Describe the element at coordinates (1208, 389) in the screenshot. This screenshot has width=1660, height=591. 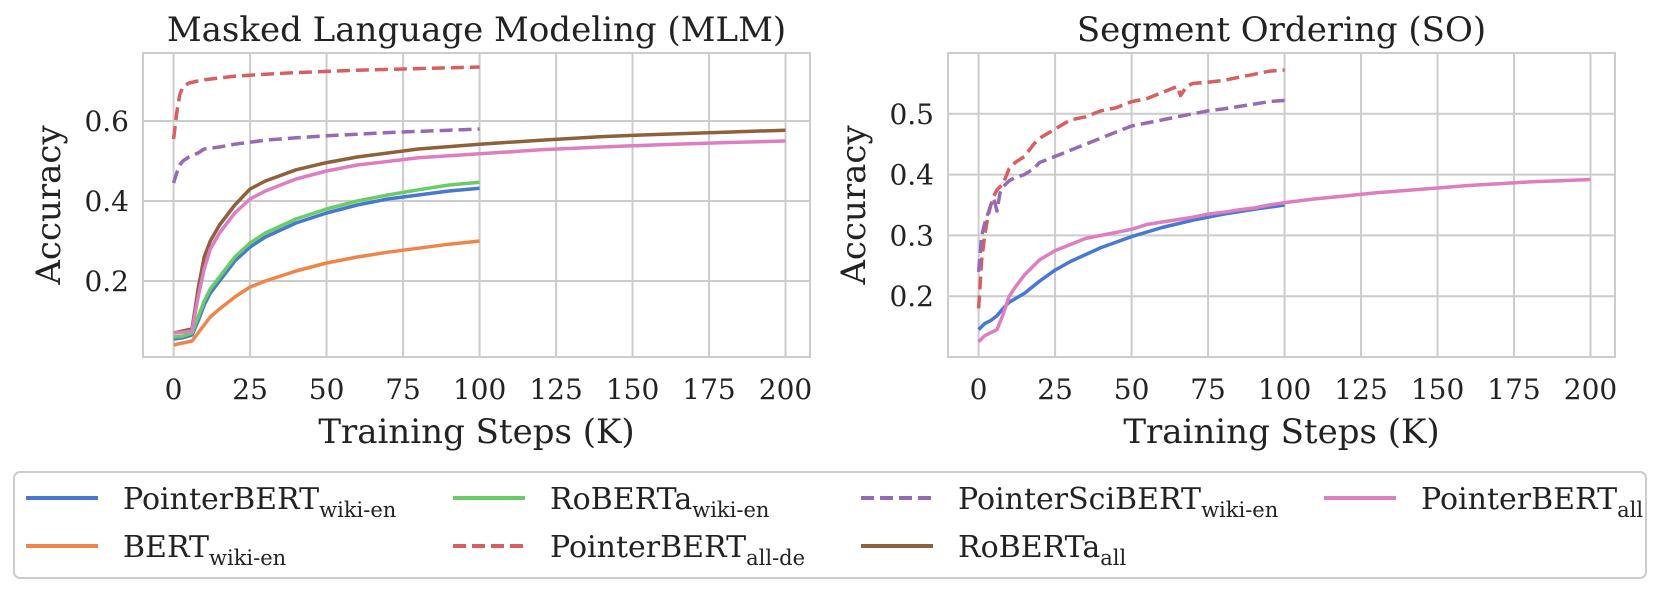
I see `so-x-tick-label: 75` at that location.